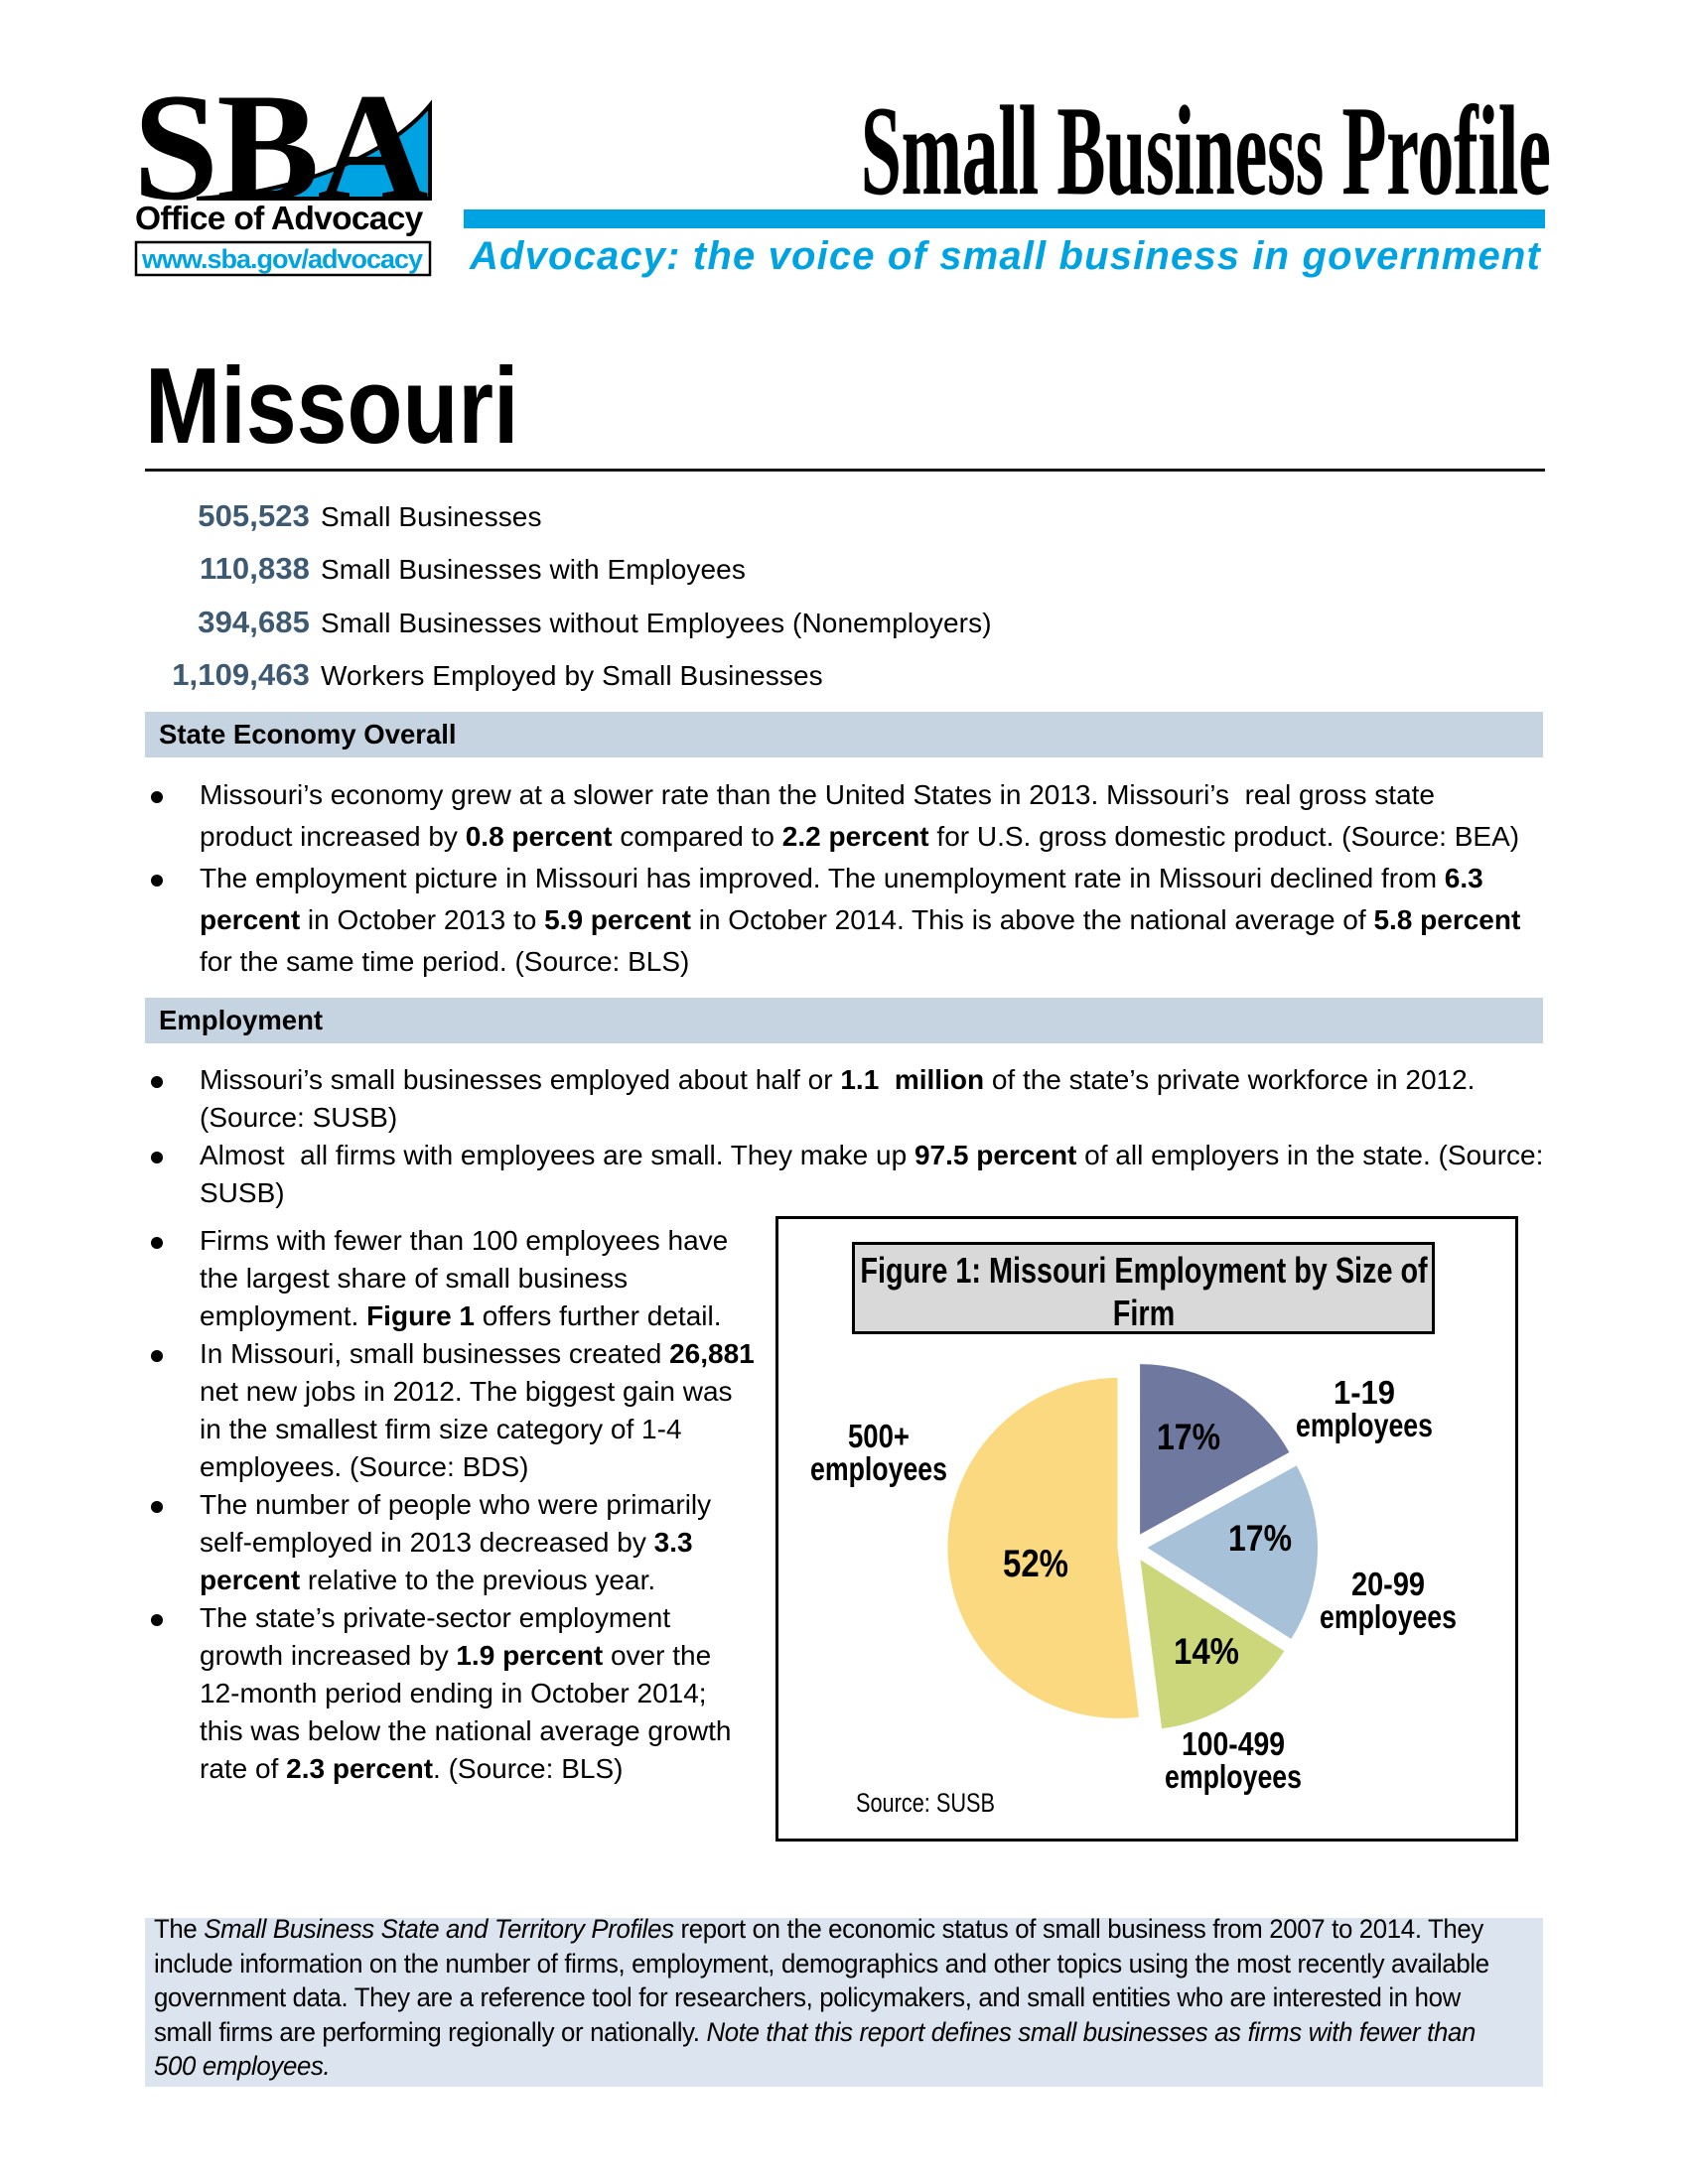 This screenshot has height=2184, width=1688. I want to click on svg-text: www.sba.gov/advocacy, so click(282, 259).